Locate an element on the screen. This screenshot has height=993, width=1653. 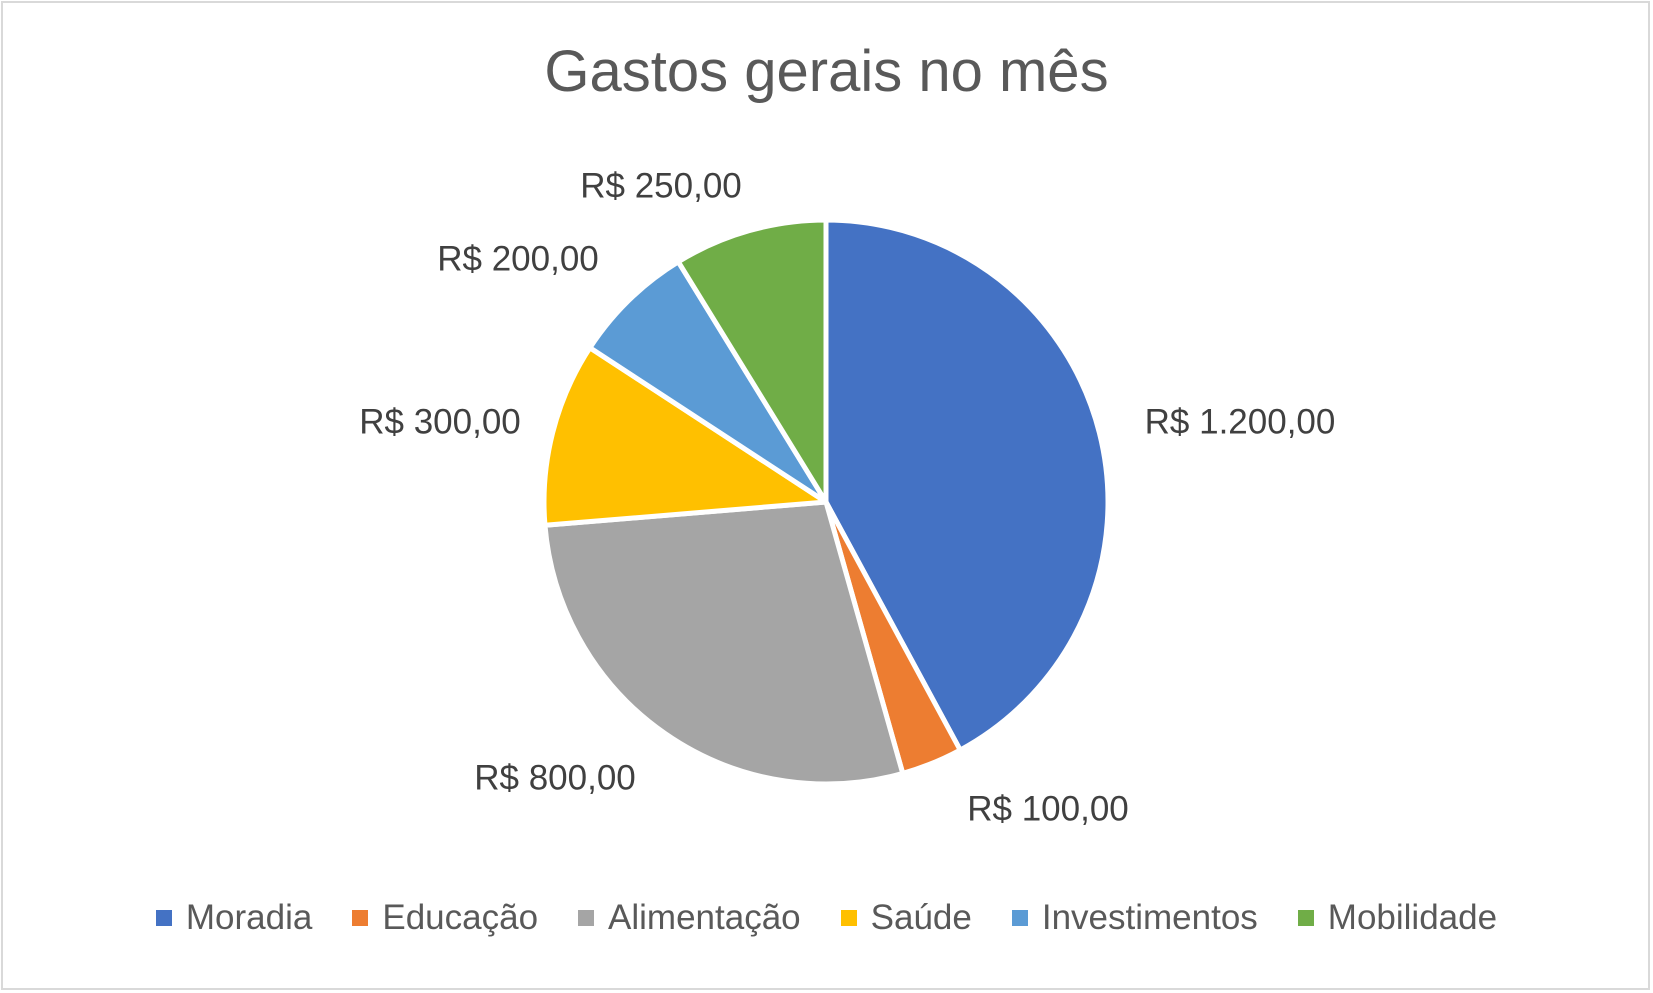
data-label: R$ 250,00 is located at coordinates (661, 185).